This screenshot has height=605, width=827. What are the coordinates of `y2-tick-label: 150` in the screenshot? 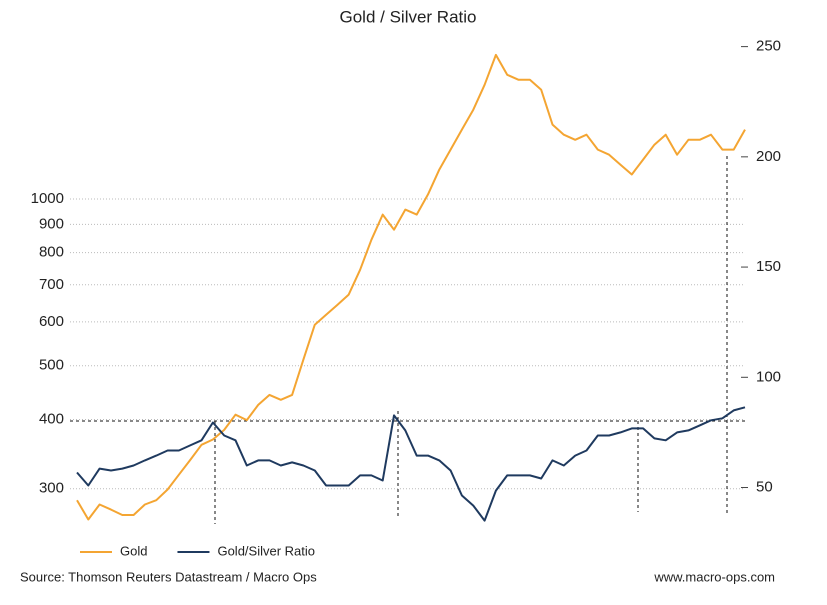 It's located at (768, 266).